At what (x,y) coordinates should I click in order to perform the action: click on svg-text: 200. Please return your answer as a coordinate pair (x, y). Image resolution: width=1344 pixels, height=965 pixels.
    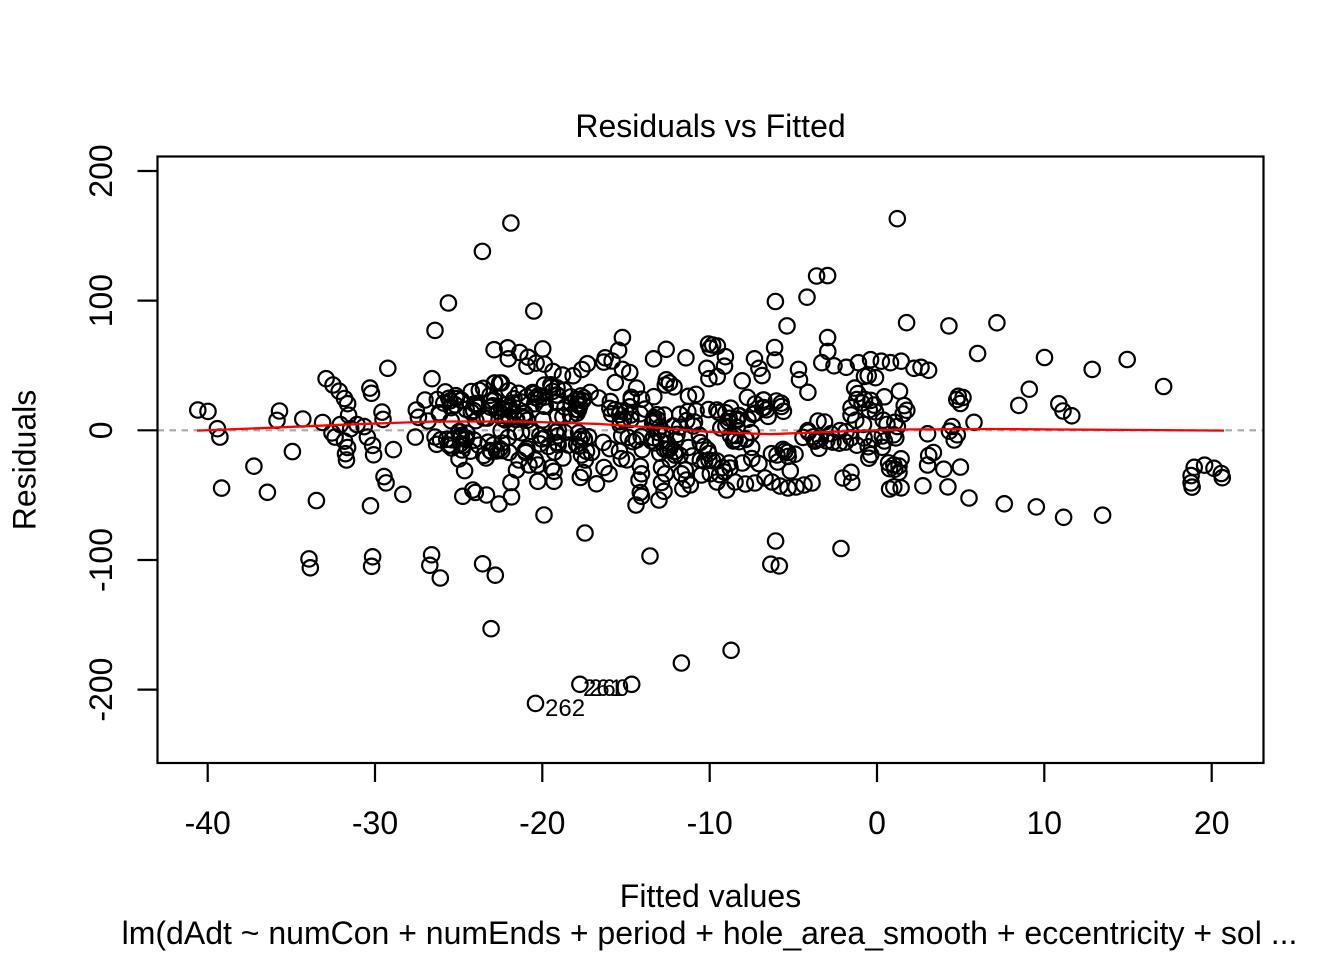
    Looking at the image, I should click on (101, 170).